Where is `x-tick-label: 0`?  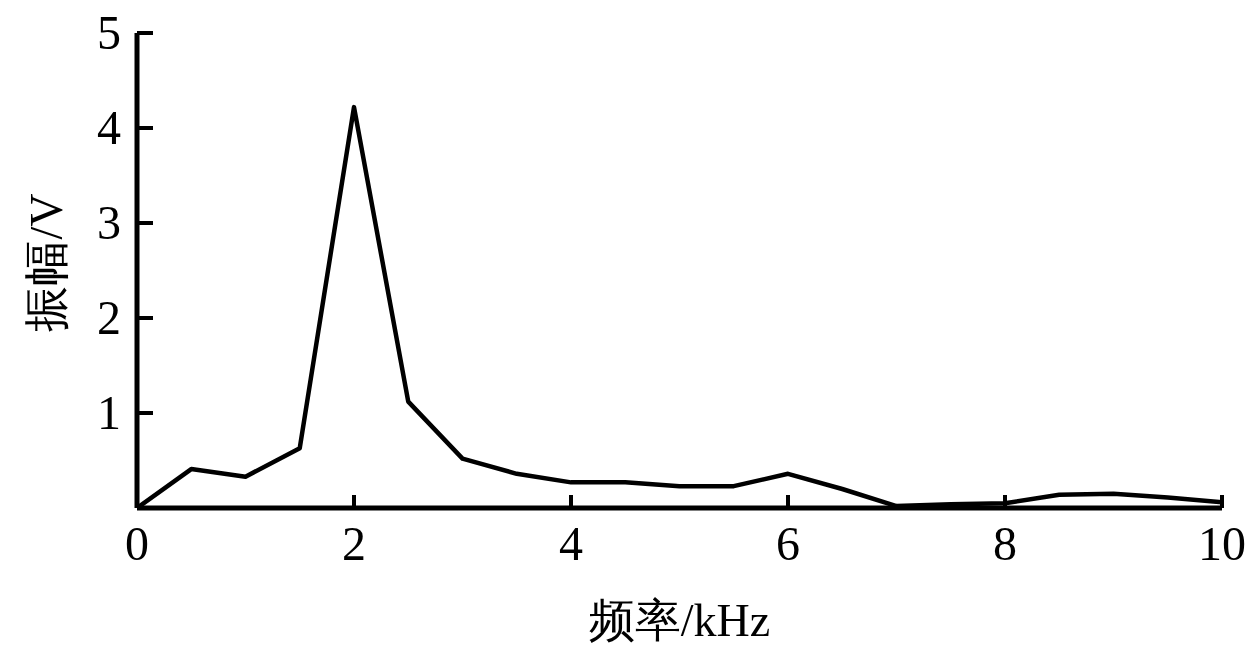
x-tick-label: 0 is located at coordinates (137, 543).